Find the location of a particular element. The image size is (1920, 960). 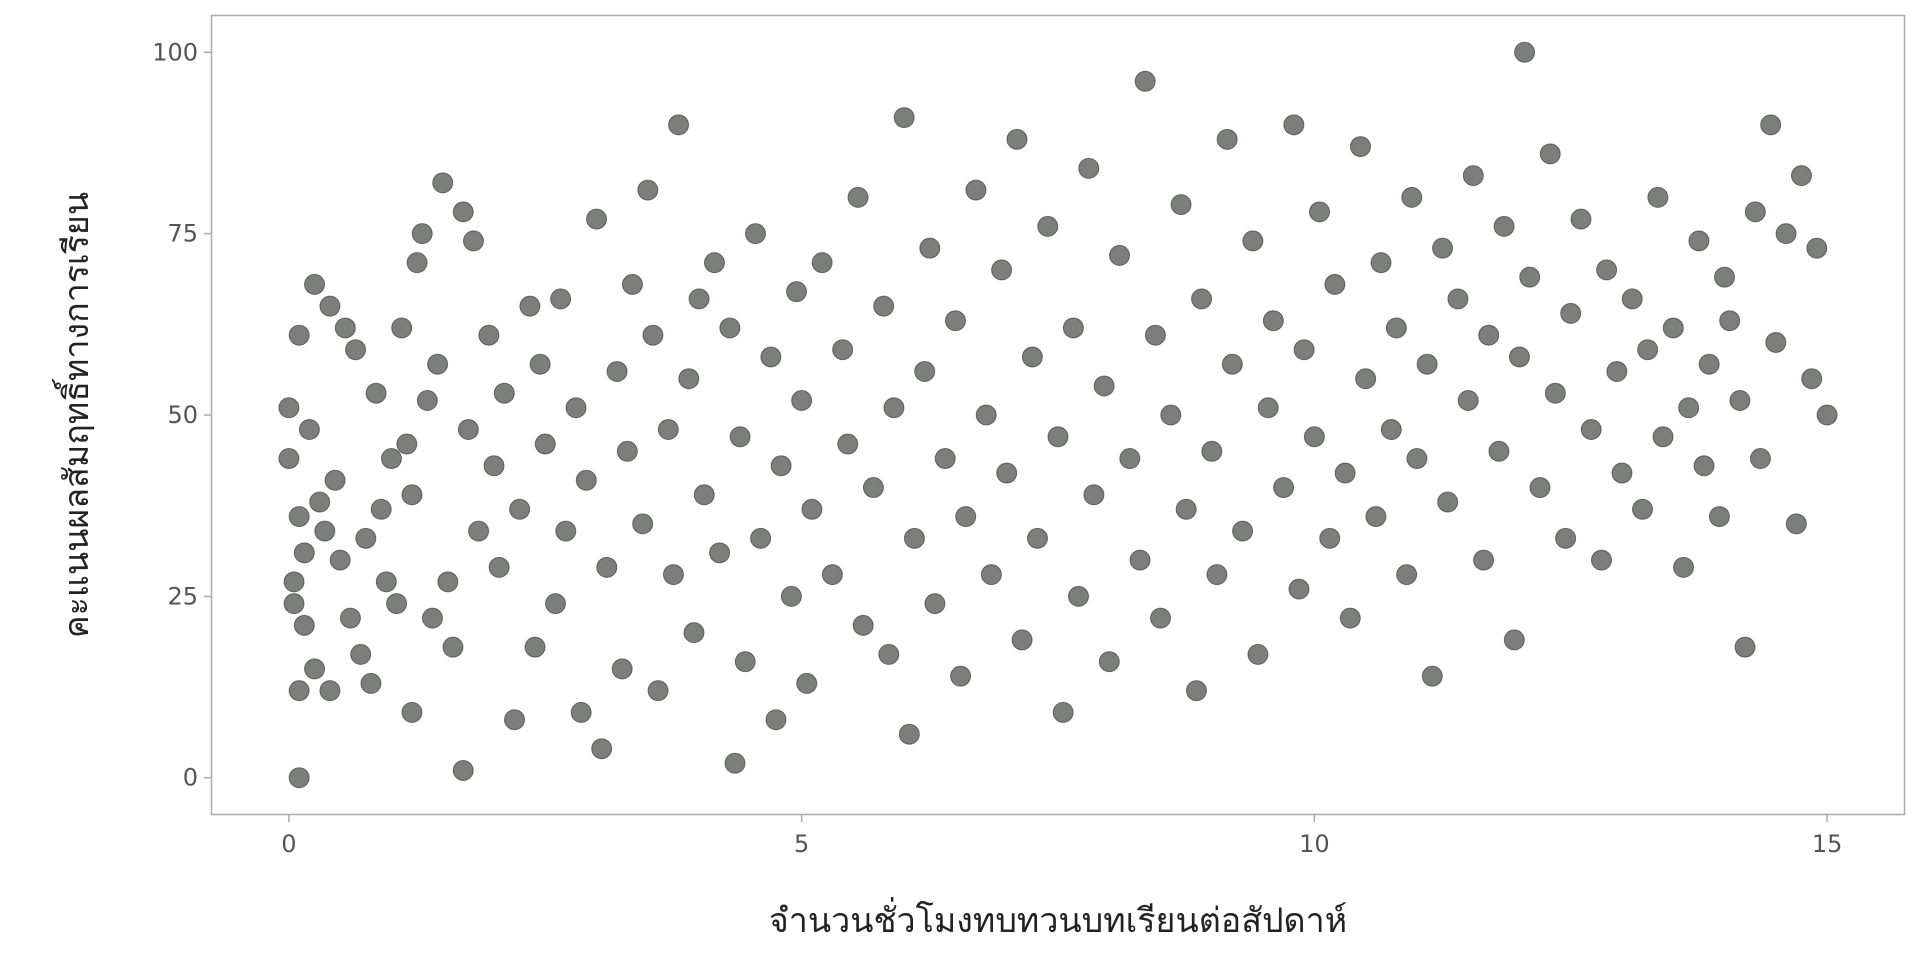

y-tick-label: 0 is located at coordinates (190, 778).